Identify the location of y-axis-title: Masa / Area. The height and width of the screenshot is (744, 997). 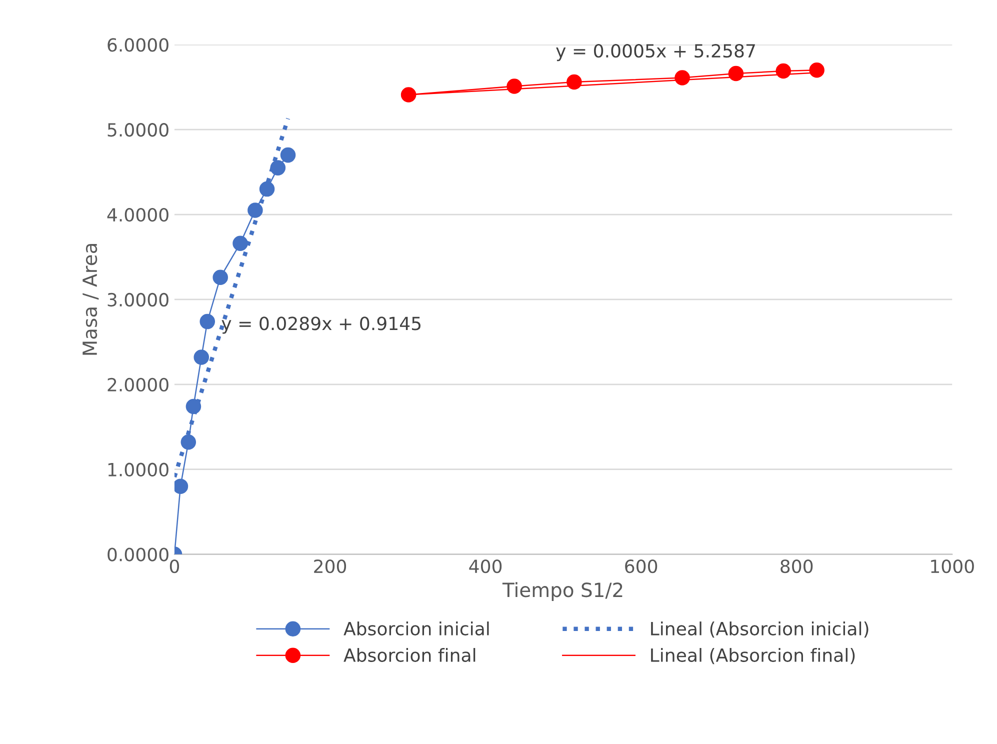
(90, 299).